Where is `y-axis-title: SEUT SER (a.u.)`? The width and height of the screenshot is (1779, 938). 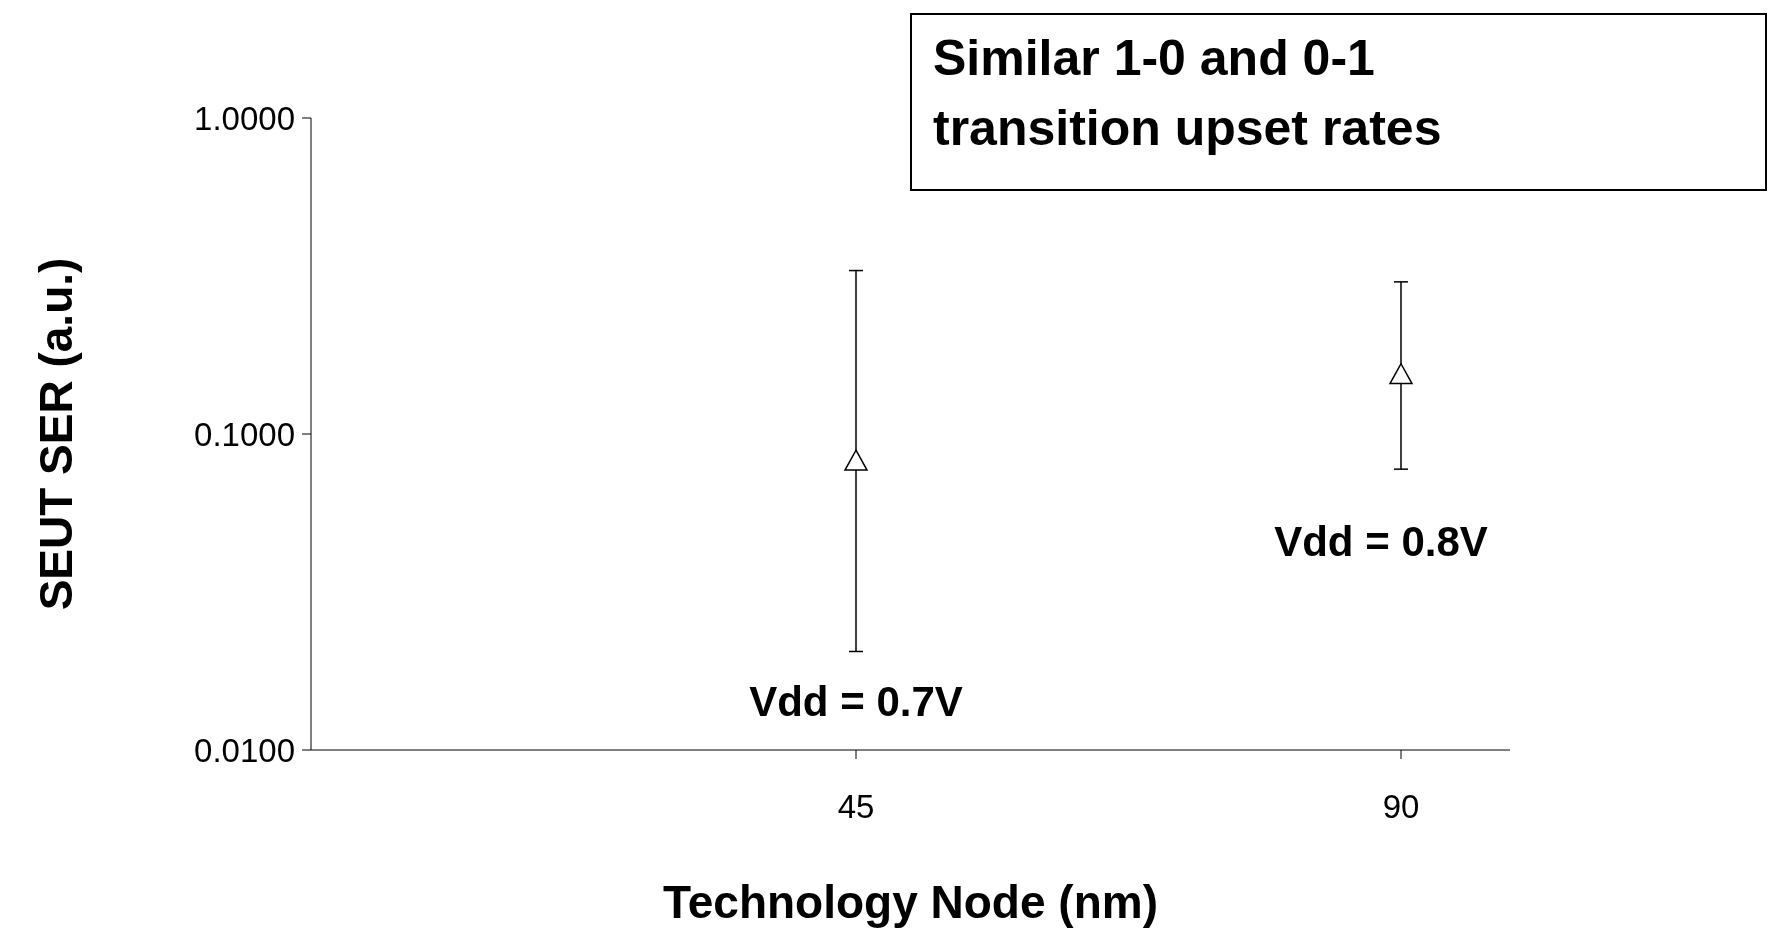 y-axis-title: SEUT SER (a.u.) is located at coordinates (56, 434).